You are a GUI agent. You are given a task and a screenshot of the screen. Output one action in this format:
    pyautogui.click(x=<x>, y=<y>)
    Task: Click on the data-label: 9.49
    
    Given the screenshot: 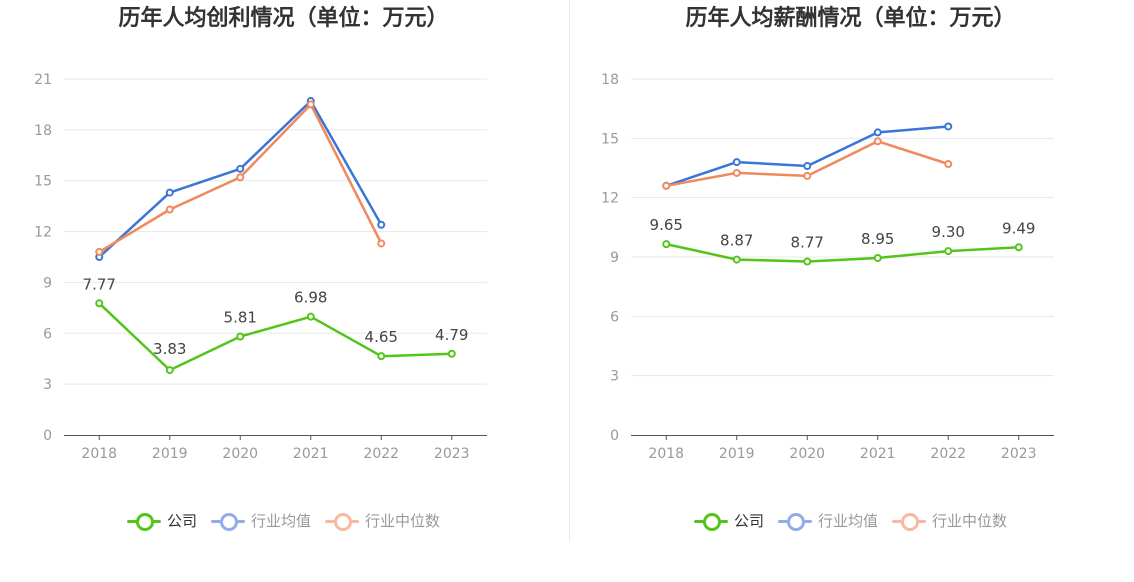 What is the action you would take?
    pyautogui.click(x=1018, y=228)
    